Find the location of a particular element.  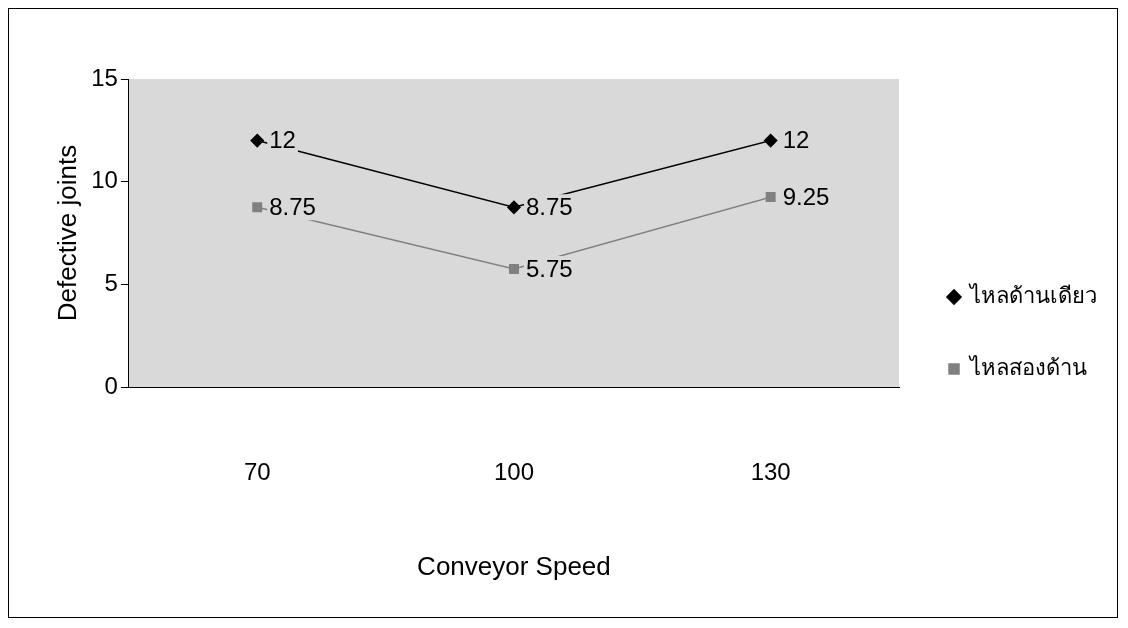

x-tick-label: 70 is located at coordinates (257, 472).